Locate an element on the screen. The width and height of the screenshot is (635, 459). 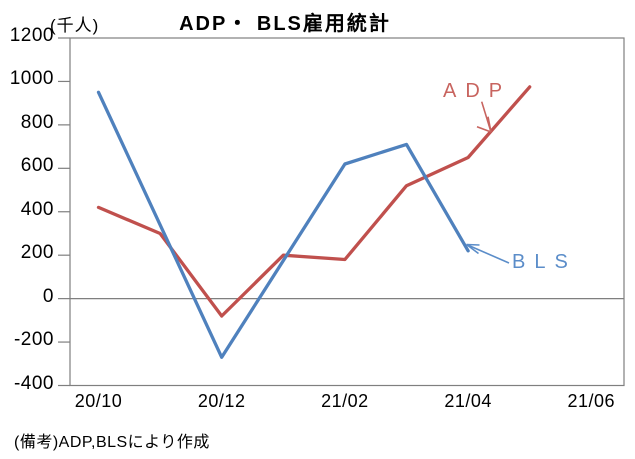
y-axis-unit-label: (千人) is located at coordinates (75, 25).